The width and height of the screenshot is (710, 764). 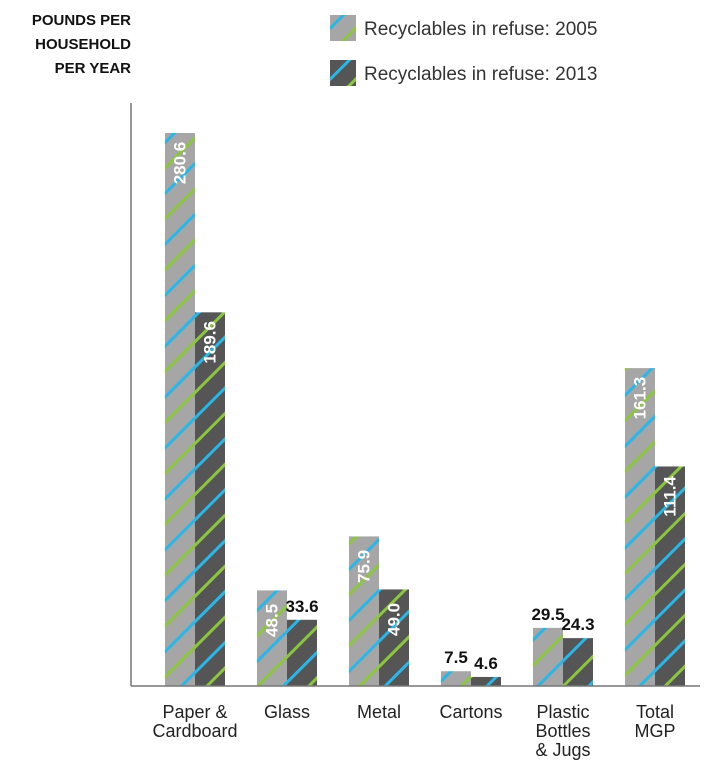 What do you see at coordinates (480, 74) in the screenshot?
I see `legend-label: Recyclables in refuse: 2013` at bounding box center [480, 74].